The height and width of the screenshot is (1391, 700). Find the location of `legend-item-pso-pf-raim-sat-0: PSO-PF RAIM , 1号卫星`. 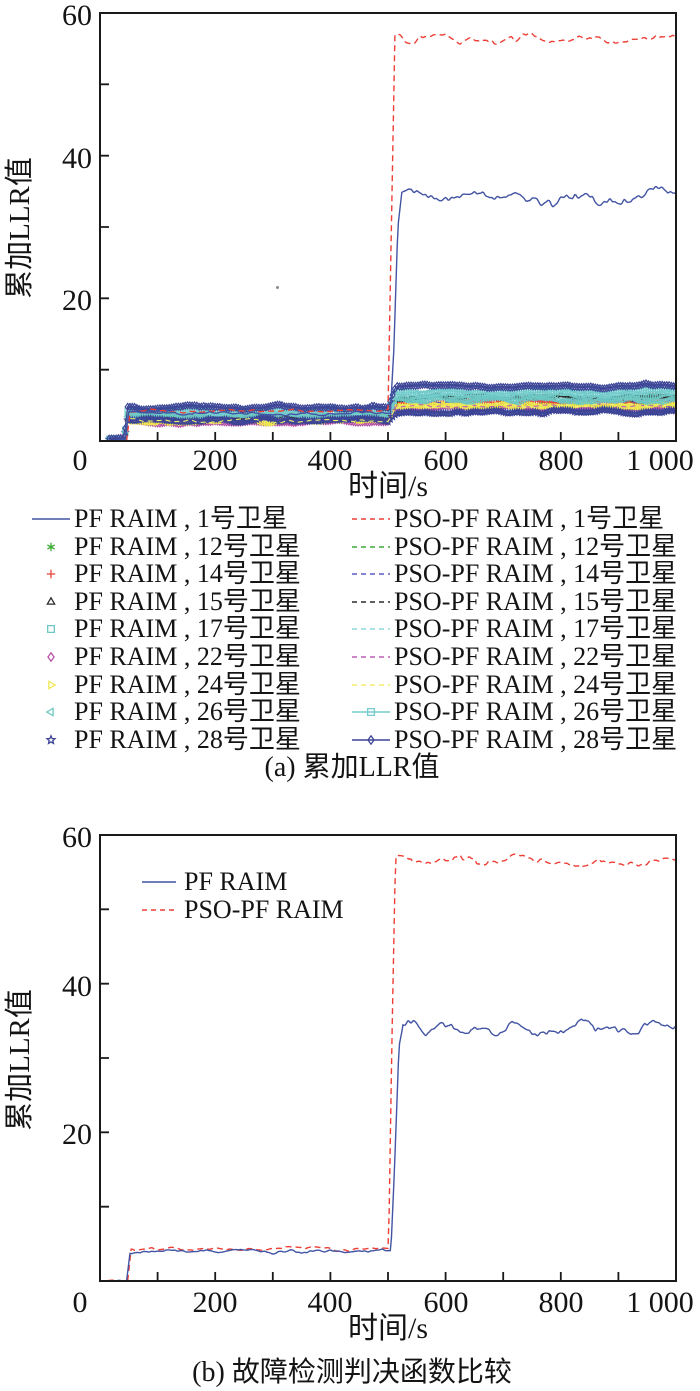

legend-item-pso-pf-raim-sat-0: PSO-PF RAIM , 1号卫星 is located at coordinates (507, 519).